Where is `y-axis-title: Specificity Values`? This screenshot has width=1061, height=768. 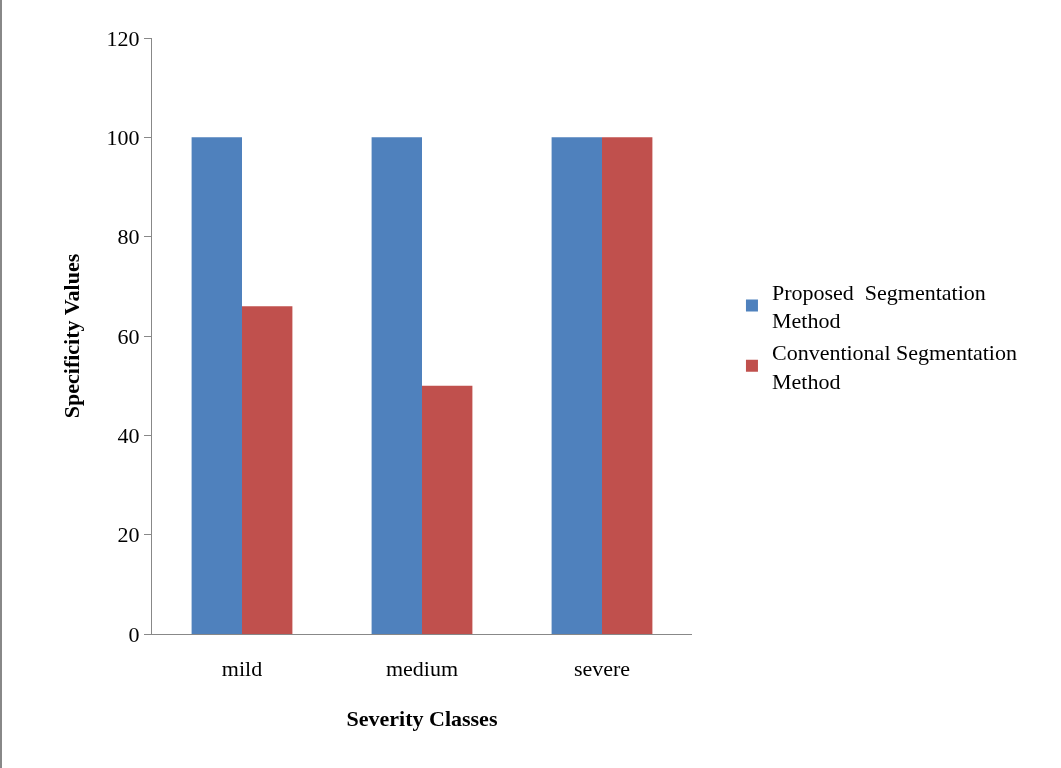 y-axis-title: Specificity Values is located at coordinates (72, 336).